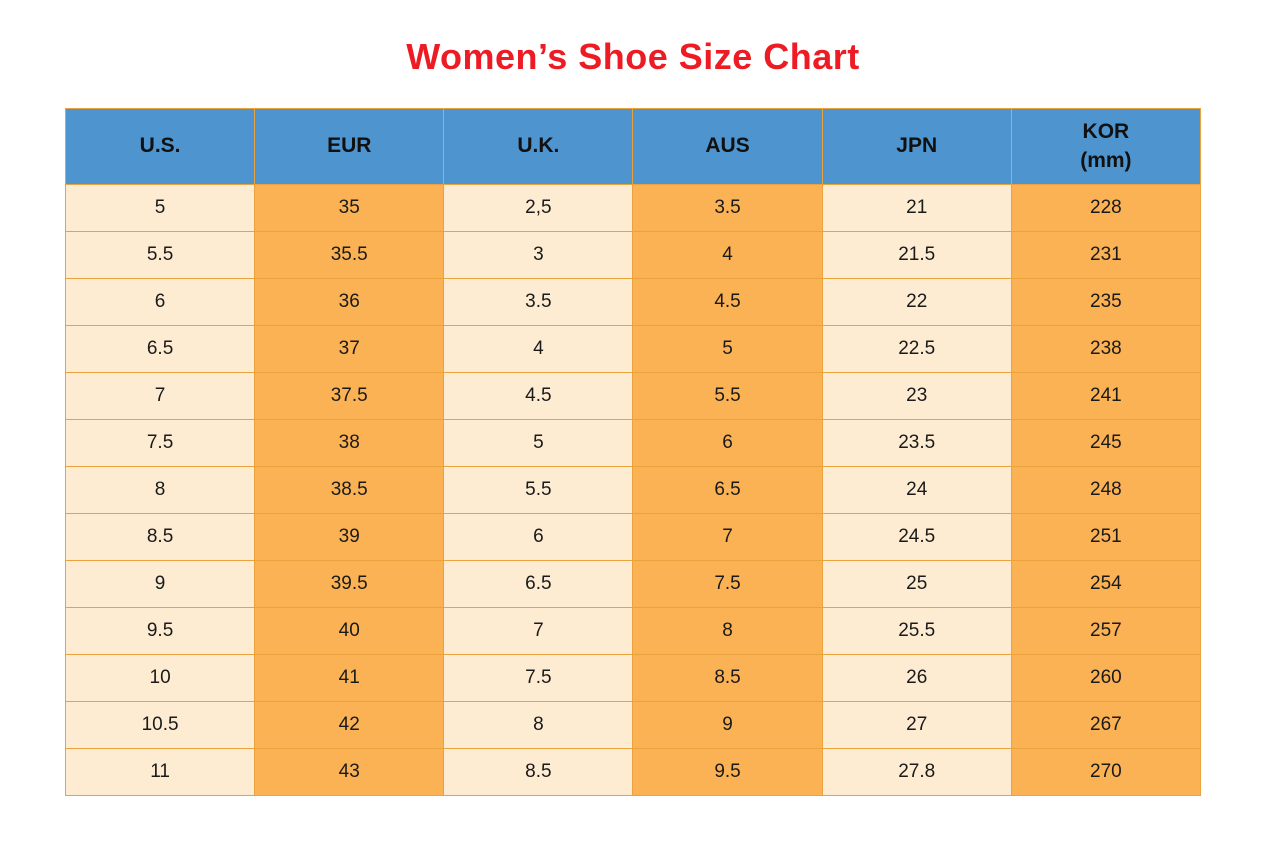 The image size is (1266, 841). Describe the element at coordinates (1106, 302) in the screenshot. I see `table-cell: 235` at that location.